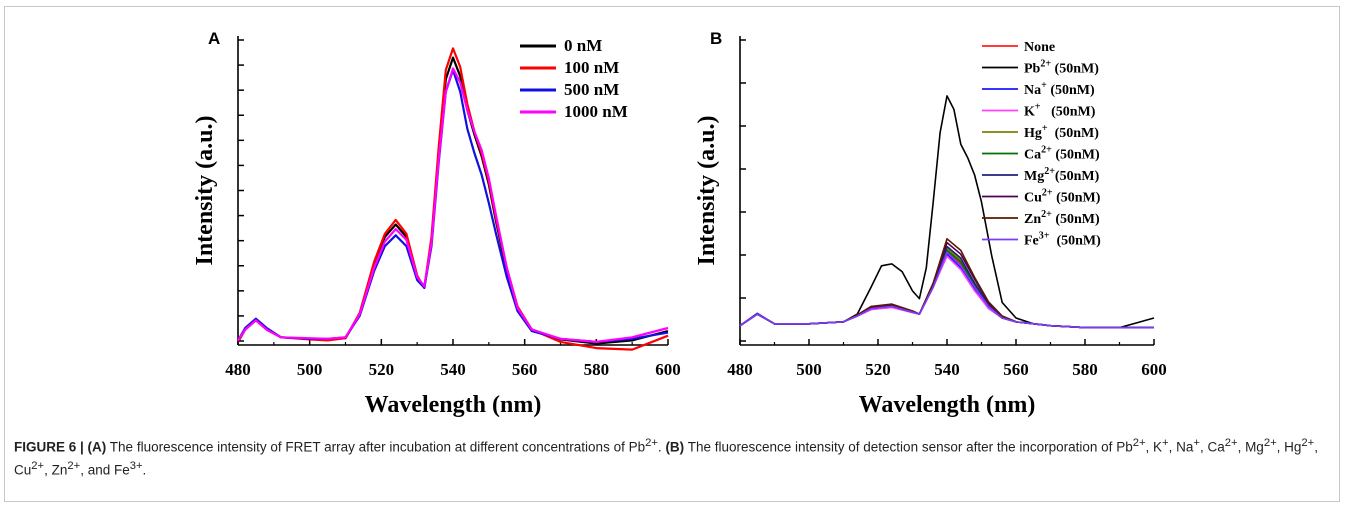 This screenshot has width=1346, height=509. I want to click on legend-entry-name: 500 nM, so click(591, 89).